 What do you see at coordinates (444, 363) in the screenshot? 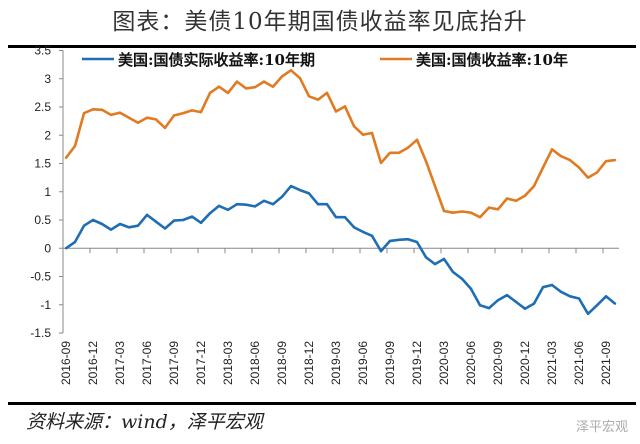
I see `x-tick-label: 2020-03` at bounding box center [444, 363].